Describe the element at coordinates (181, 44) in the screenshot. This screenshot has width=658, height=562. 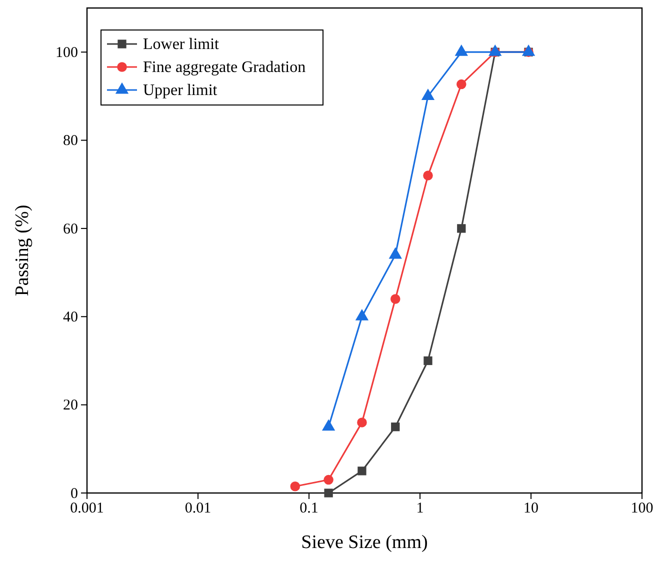
I see `legend-label: Lower limit` at that location.